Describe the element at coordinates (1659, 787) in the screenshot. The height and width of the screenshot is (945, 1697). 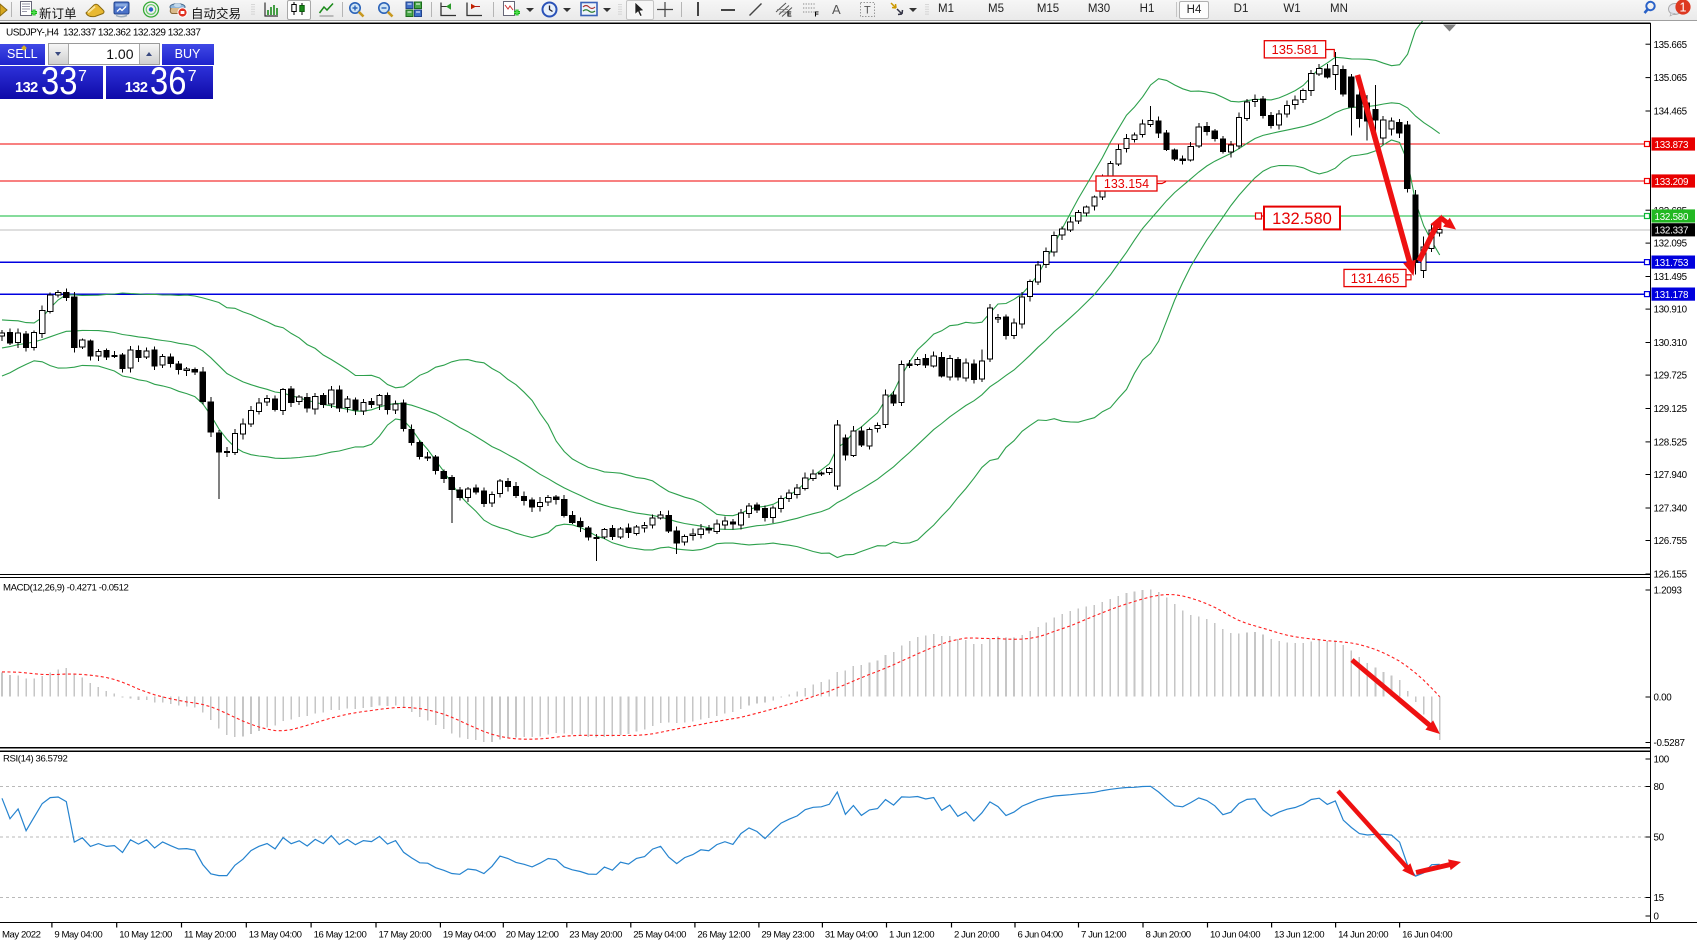
I see `svg-text: 80` at that location.